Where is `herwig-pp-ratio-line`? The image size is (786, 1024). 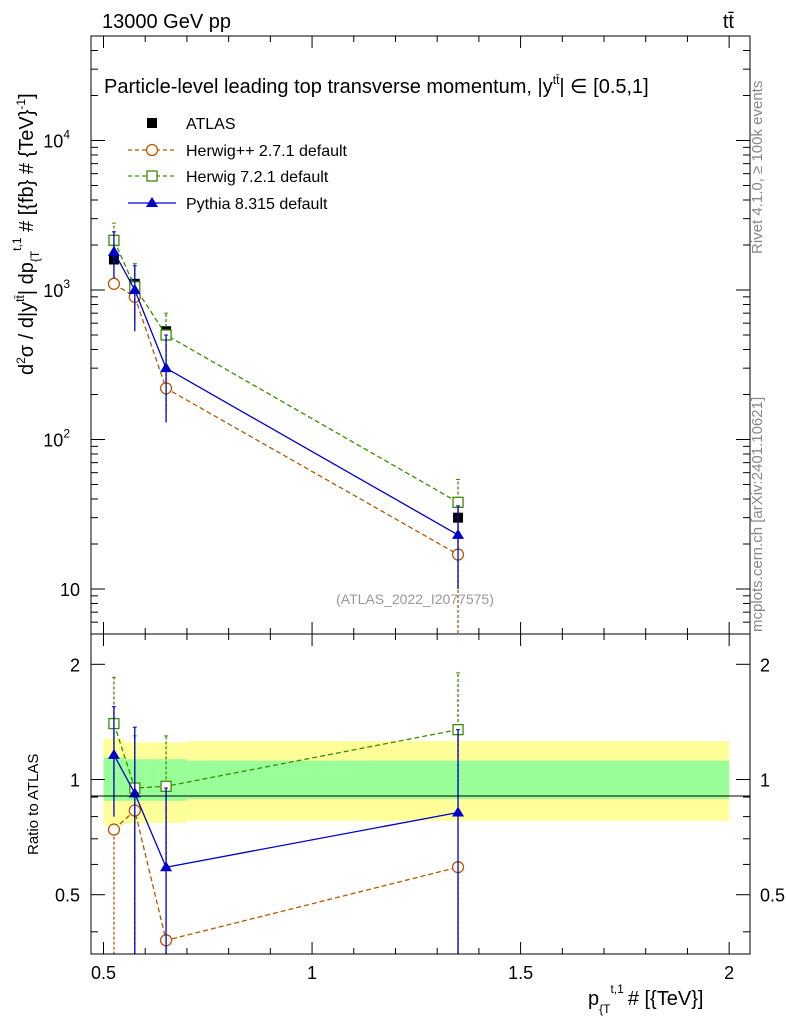
herwig-pp-ratio-line is located at coordinates (286, 875).